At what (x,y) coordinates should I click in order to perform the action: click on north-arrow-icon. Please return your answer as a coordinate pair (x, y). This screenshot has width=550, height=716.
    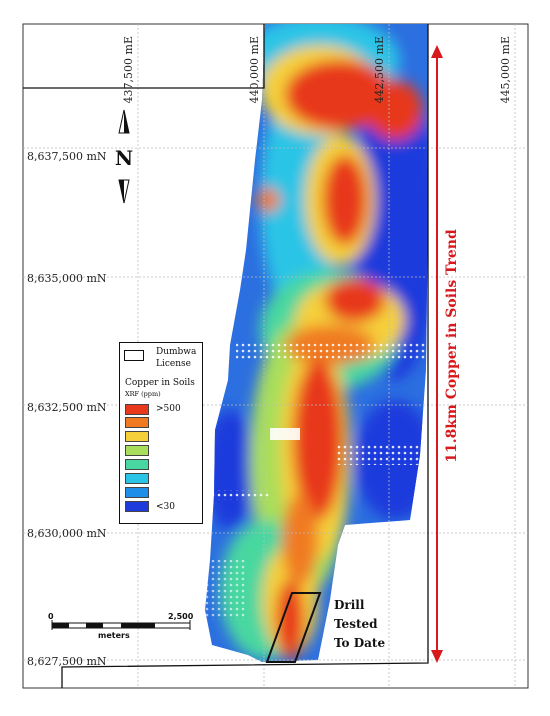
    Looking at the image, I should click on (124, 156).